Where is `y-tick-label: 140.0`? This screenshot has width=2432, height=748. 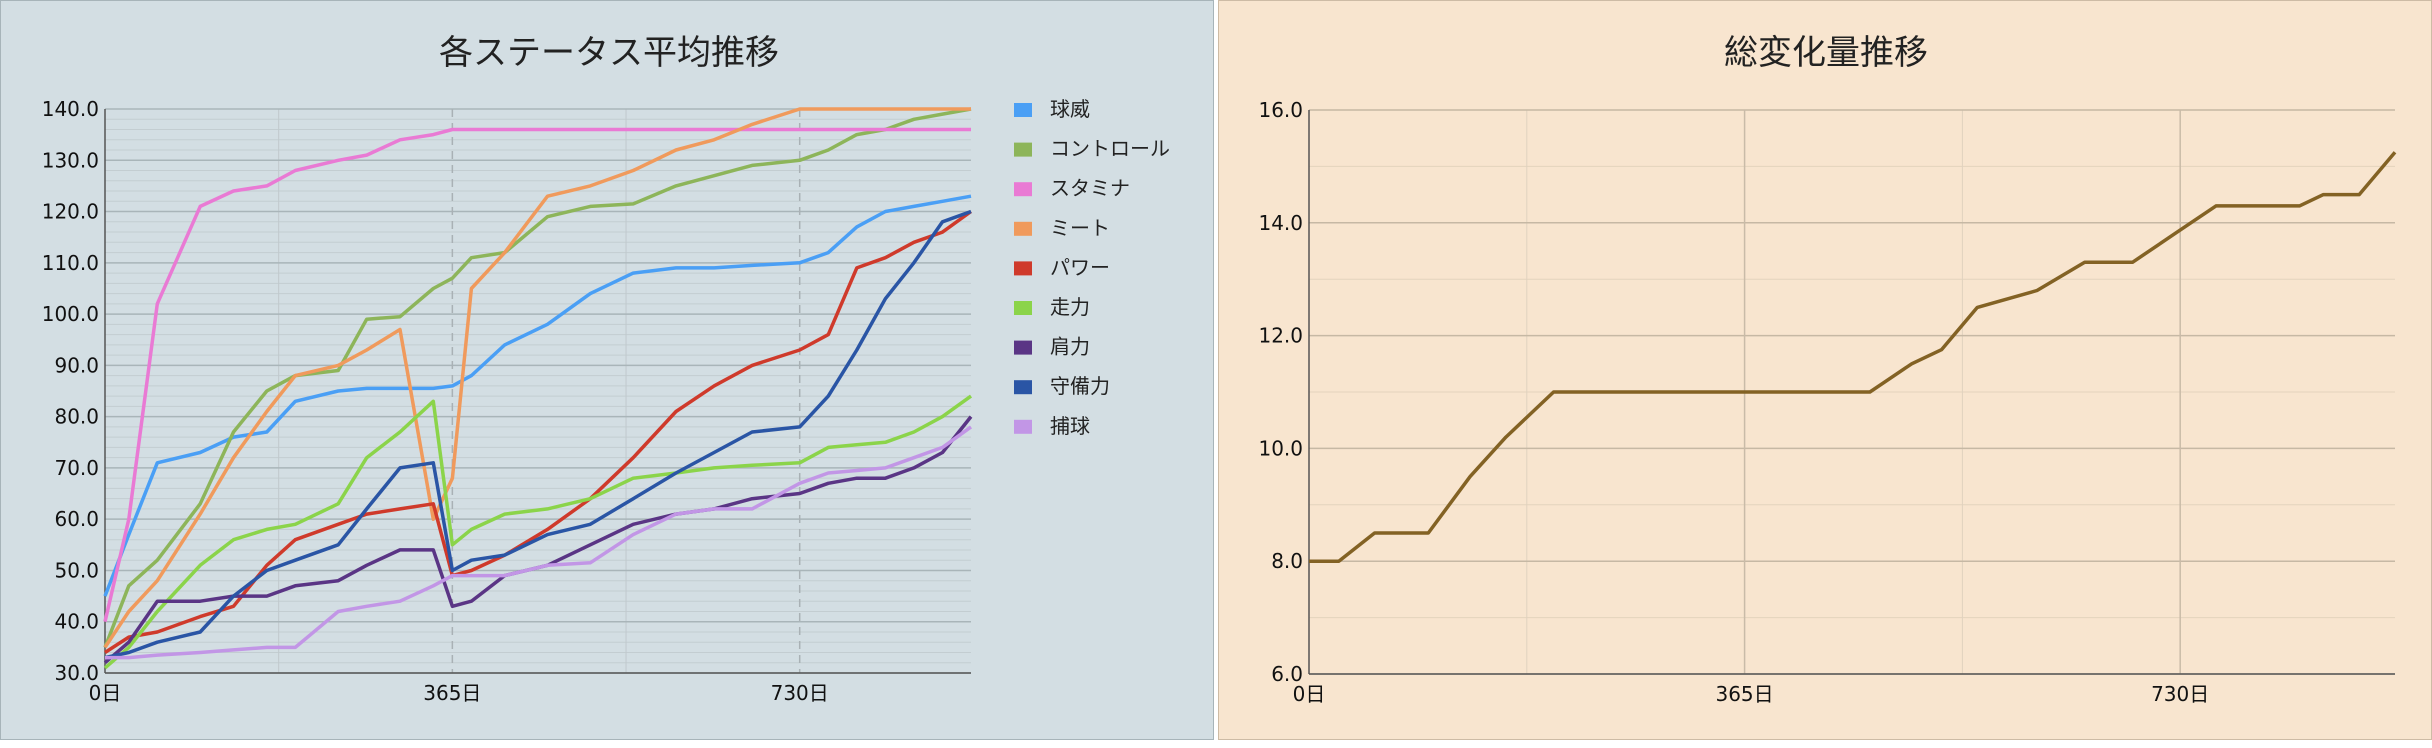 y-tick-label: 140.0 is located at coordinates (70, 109).